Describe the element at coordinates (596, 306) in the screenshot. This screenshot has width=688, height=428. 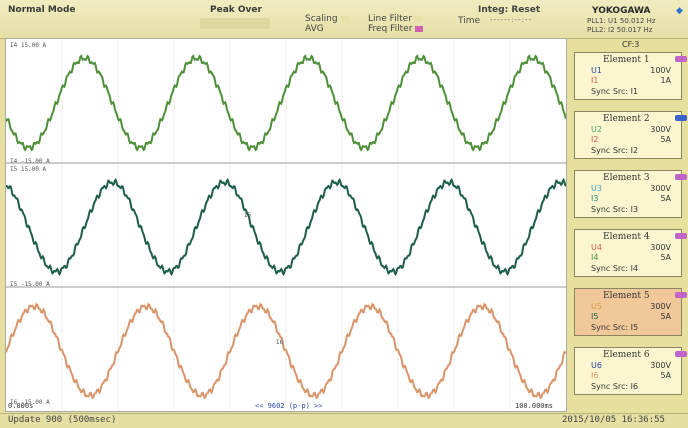
I see `voltage-channel: U5` at that location.